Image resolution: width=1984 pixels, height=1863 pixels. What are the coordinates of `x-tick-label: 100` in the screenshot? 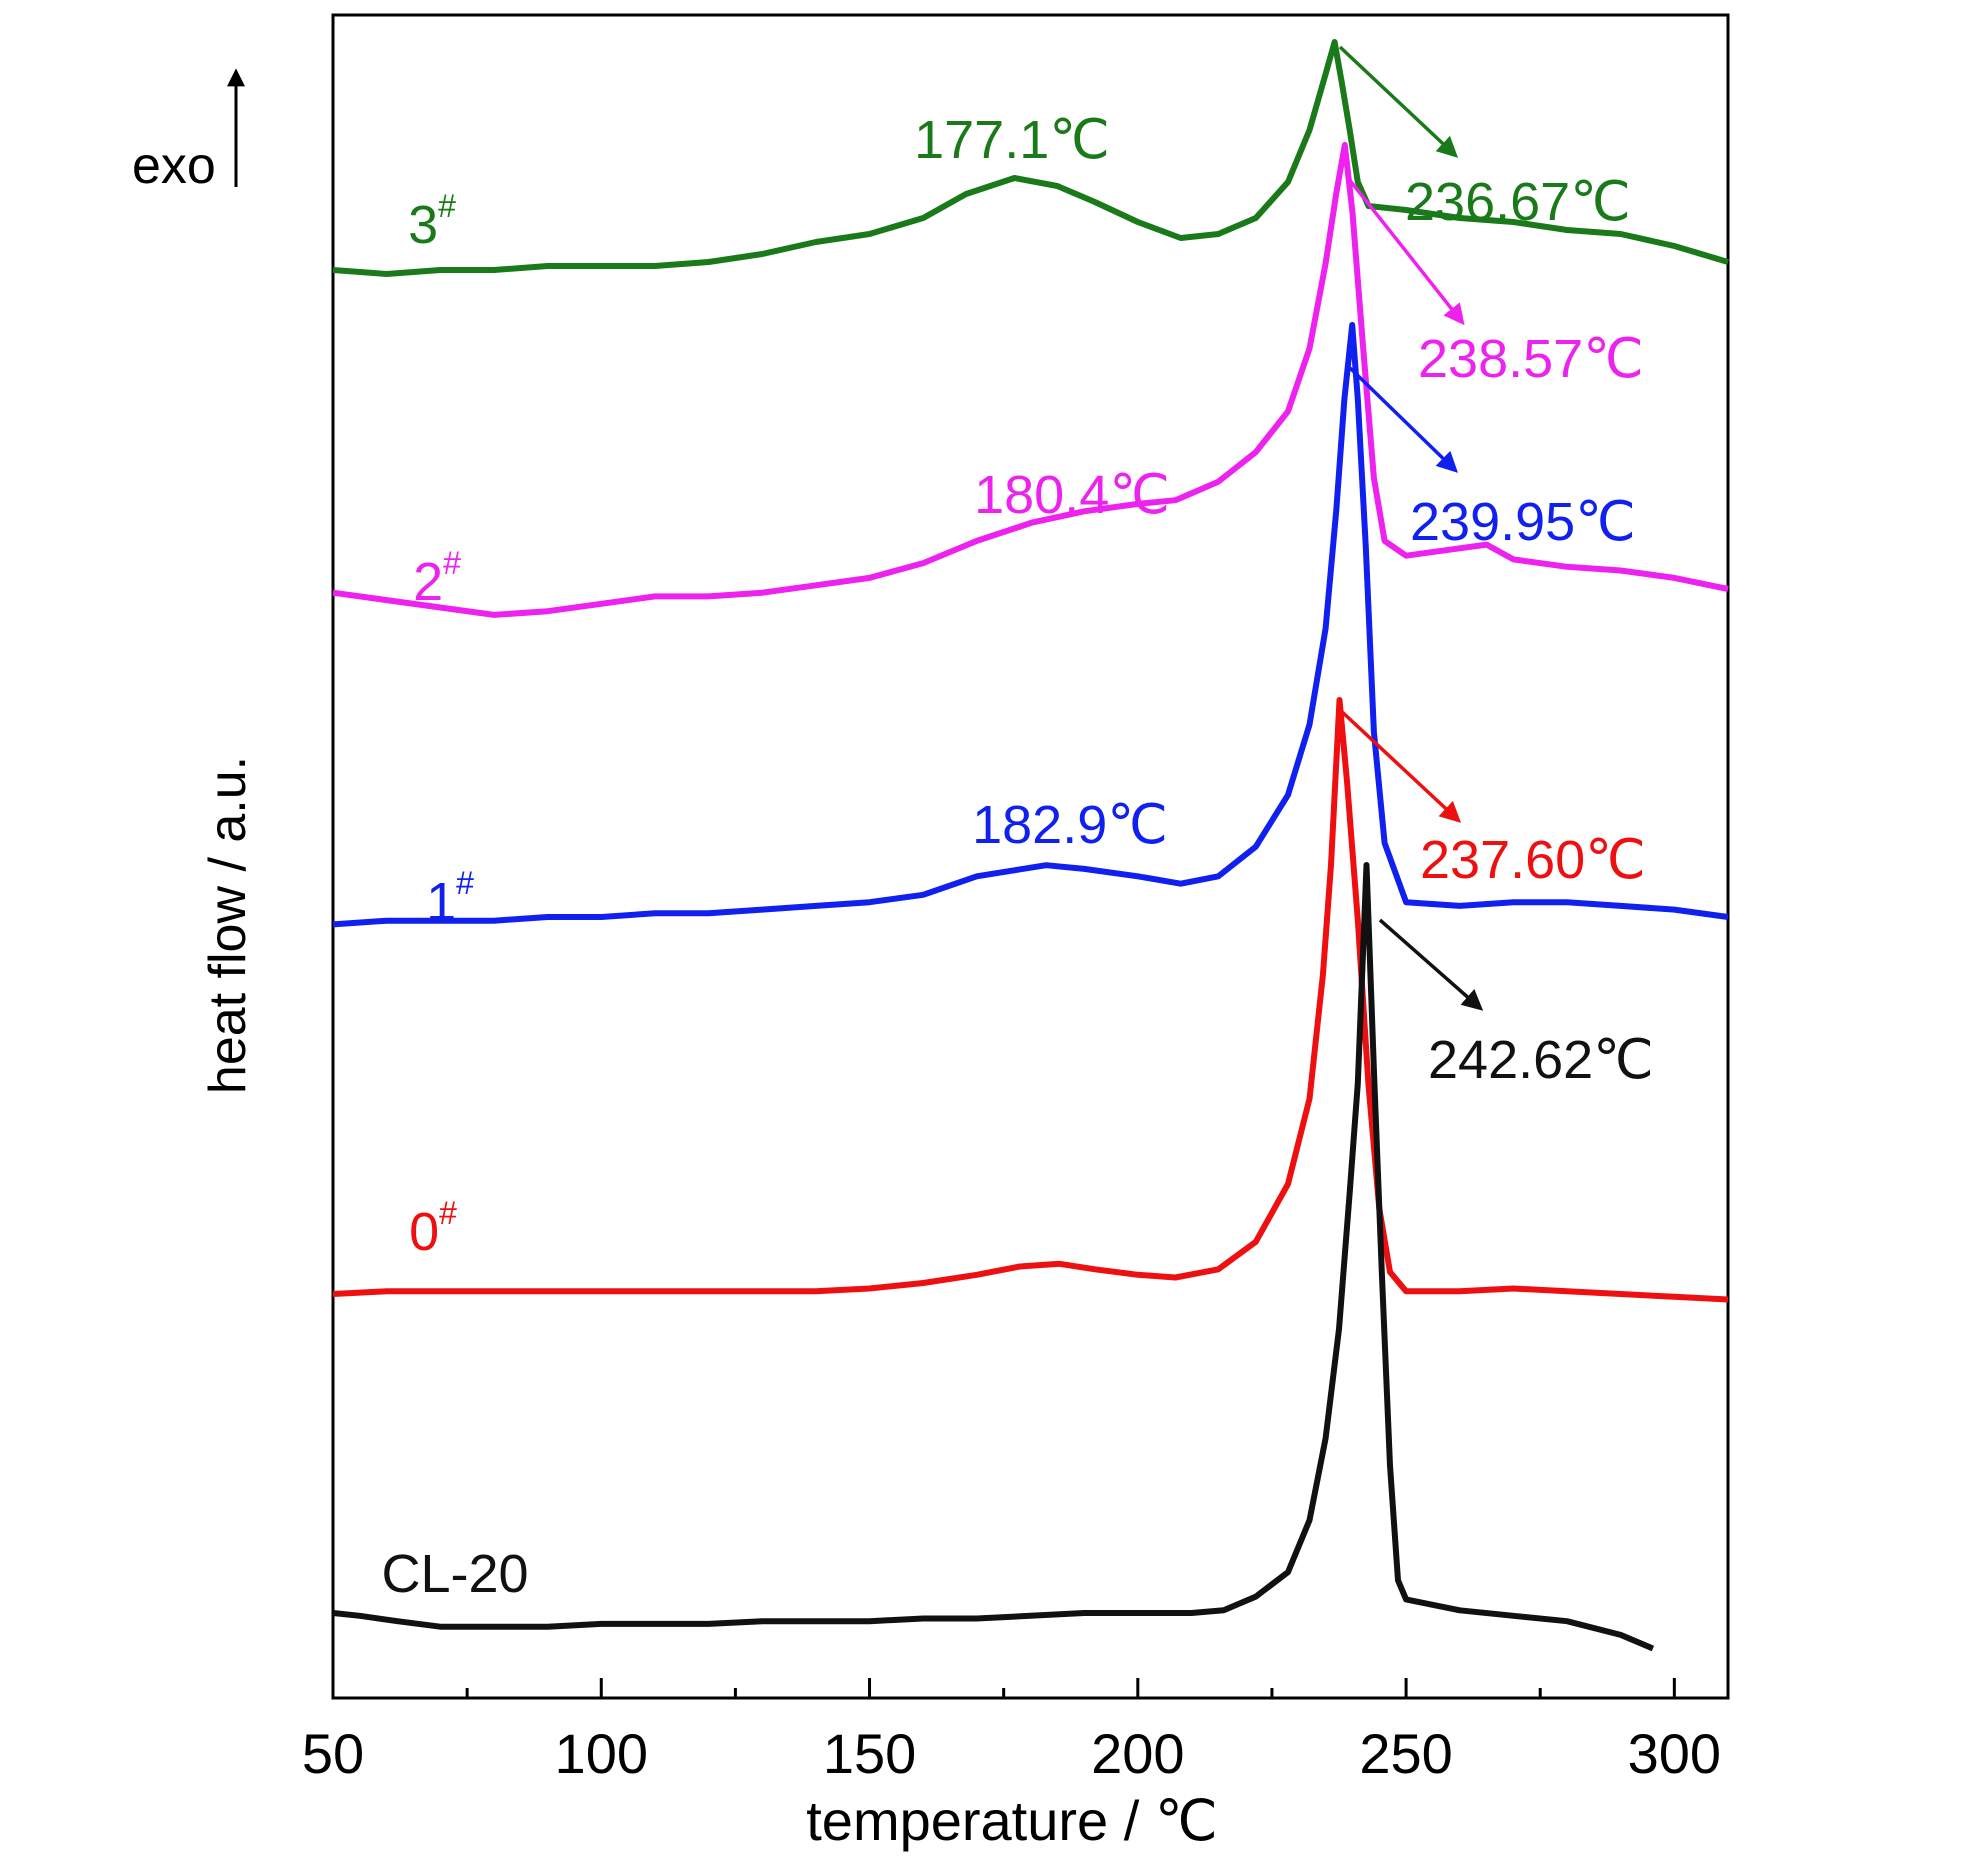 It's located at (601, 1753).